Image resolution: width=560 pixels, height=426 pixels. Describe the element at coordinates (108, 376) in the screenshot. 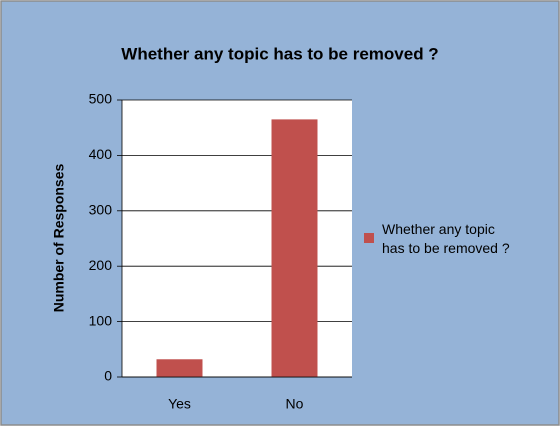

I see `y-tick-label: 0` at that location.